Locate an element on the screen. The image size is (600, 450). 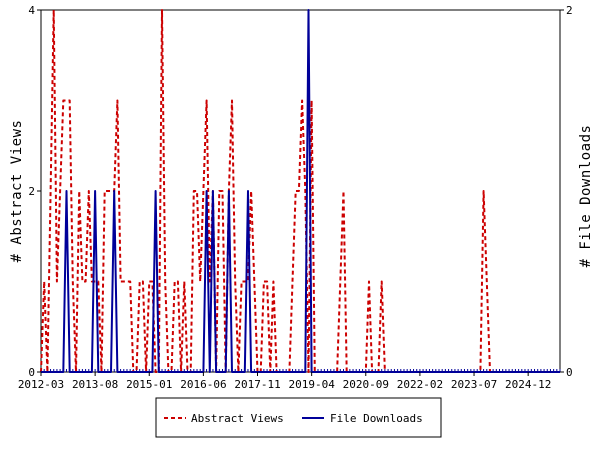
y-left-tick-label: 2 is located at coordinates (31, 191).